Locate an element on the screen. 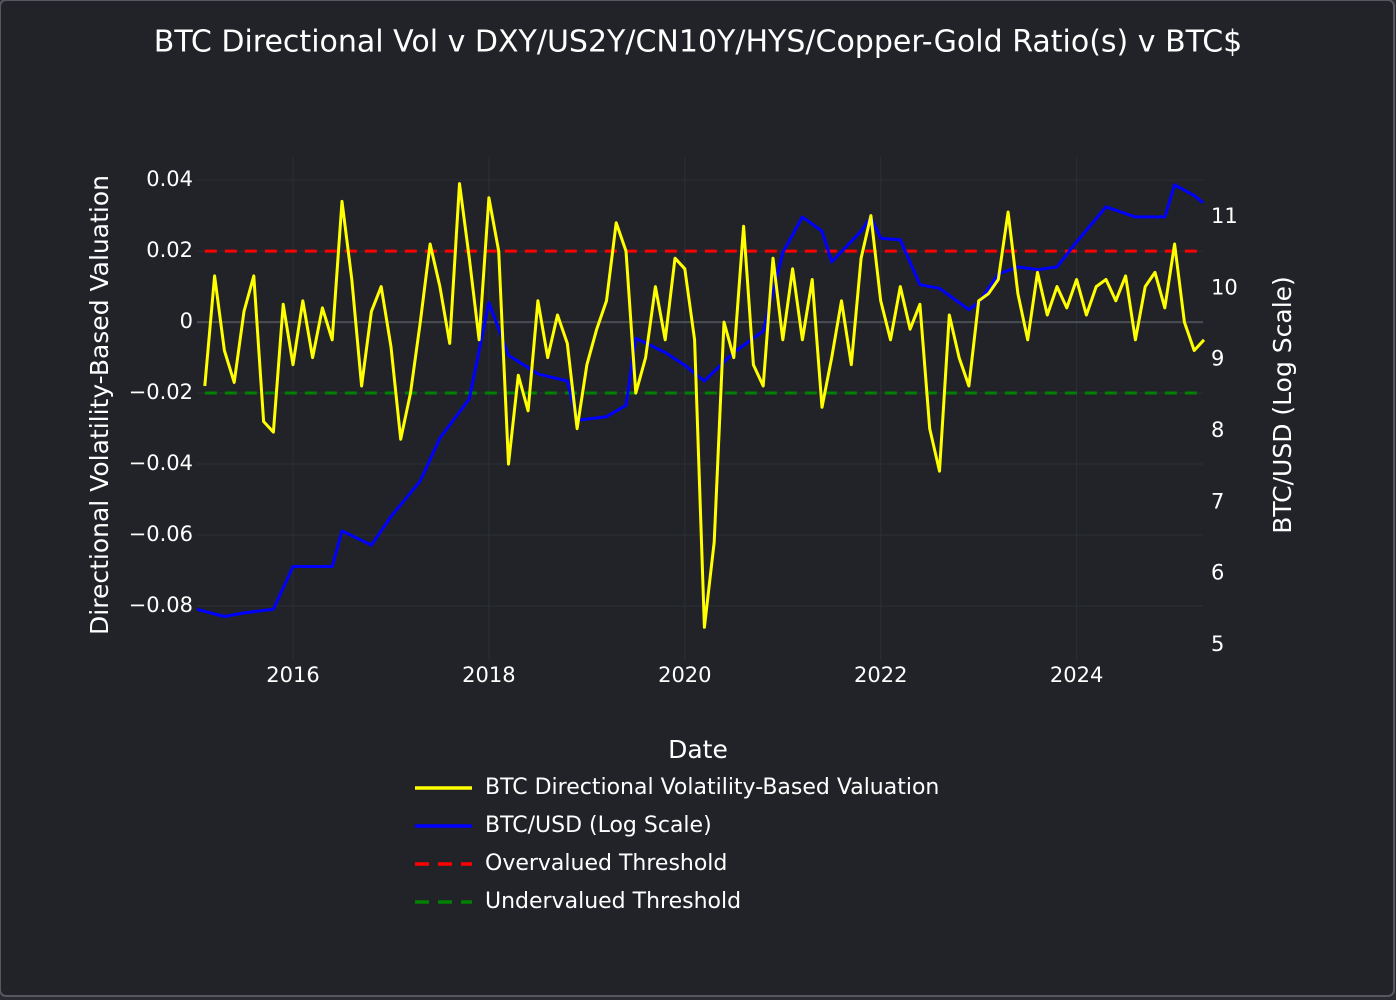 The image size is (1396, 1000). legend-label: Undervalued Threshold is located at coordinates (613, 901).